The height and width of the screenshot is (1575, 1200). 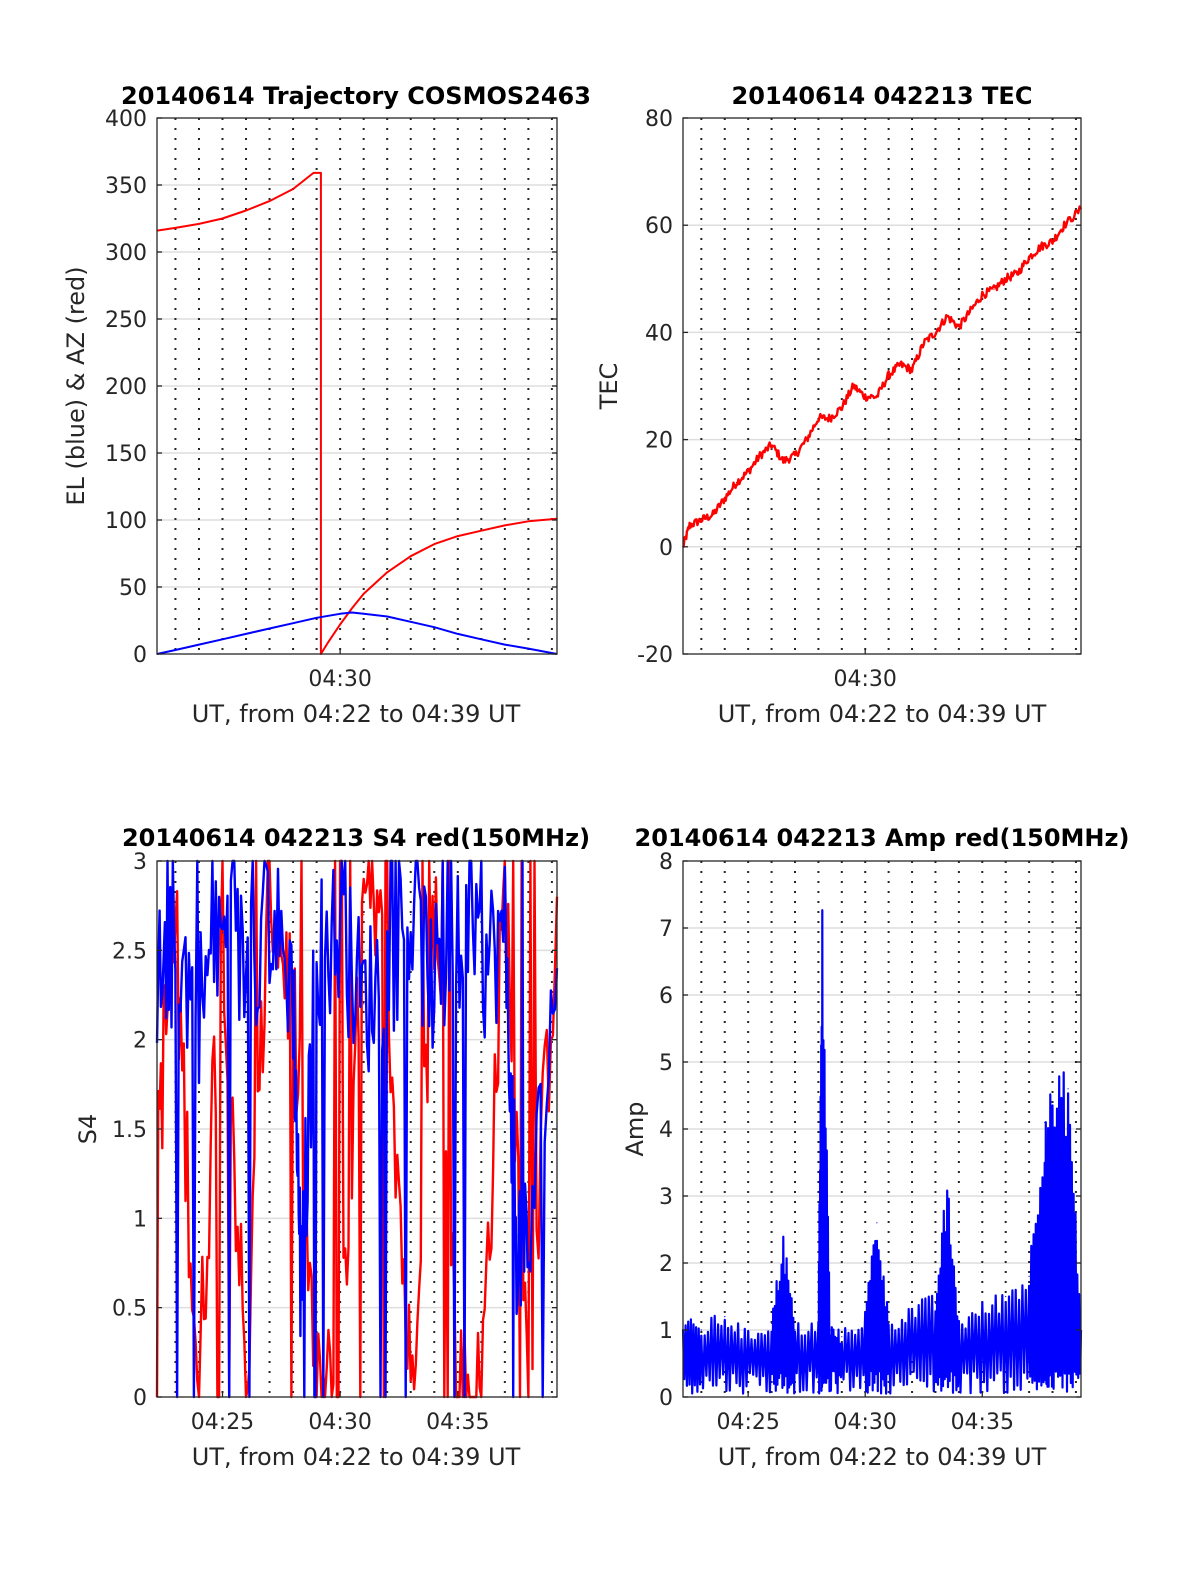 What do you see at coordinates (126, 320) in the screenshot?
I see `y-tick-label: 250` at bounding box center [126, 320].